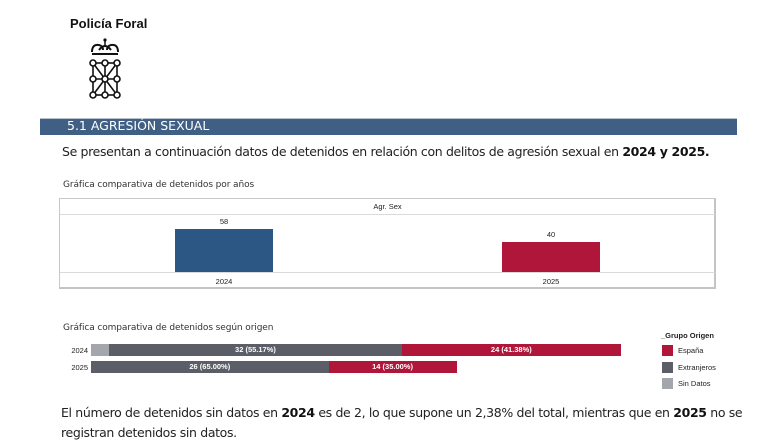 This screenshot has width=768, height=447. Describe the element at coordinates (224, 250) in the screenshot. I see `bar-2024` at that location.